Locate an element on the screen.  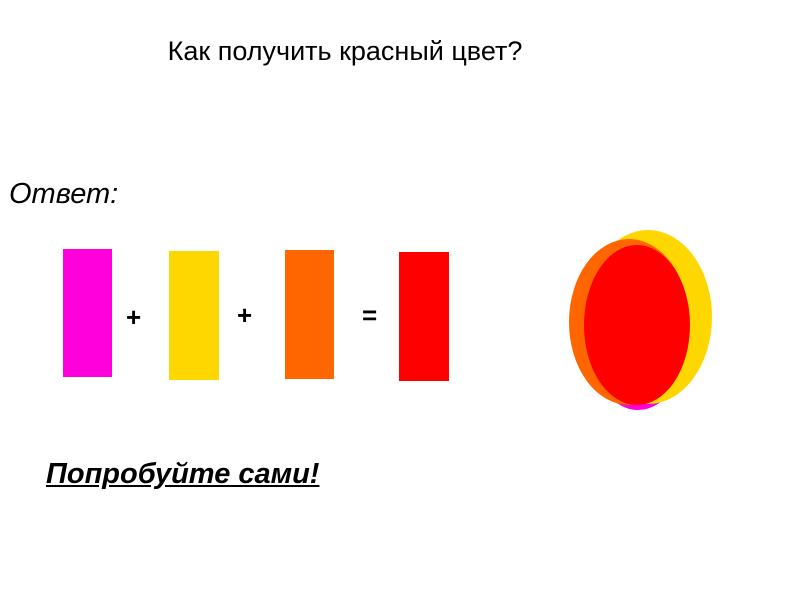
yellow-swatch is located at coordinates (194, 315).